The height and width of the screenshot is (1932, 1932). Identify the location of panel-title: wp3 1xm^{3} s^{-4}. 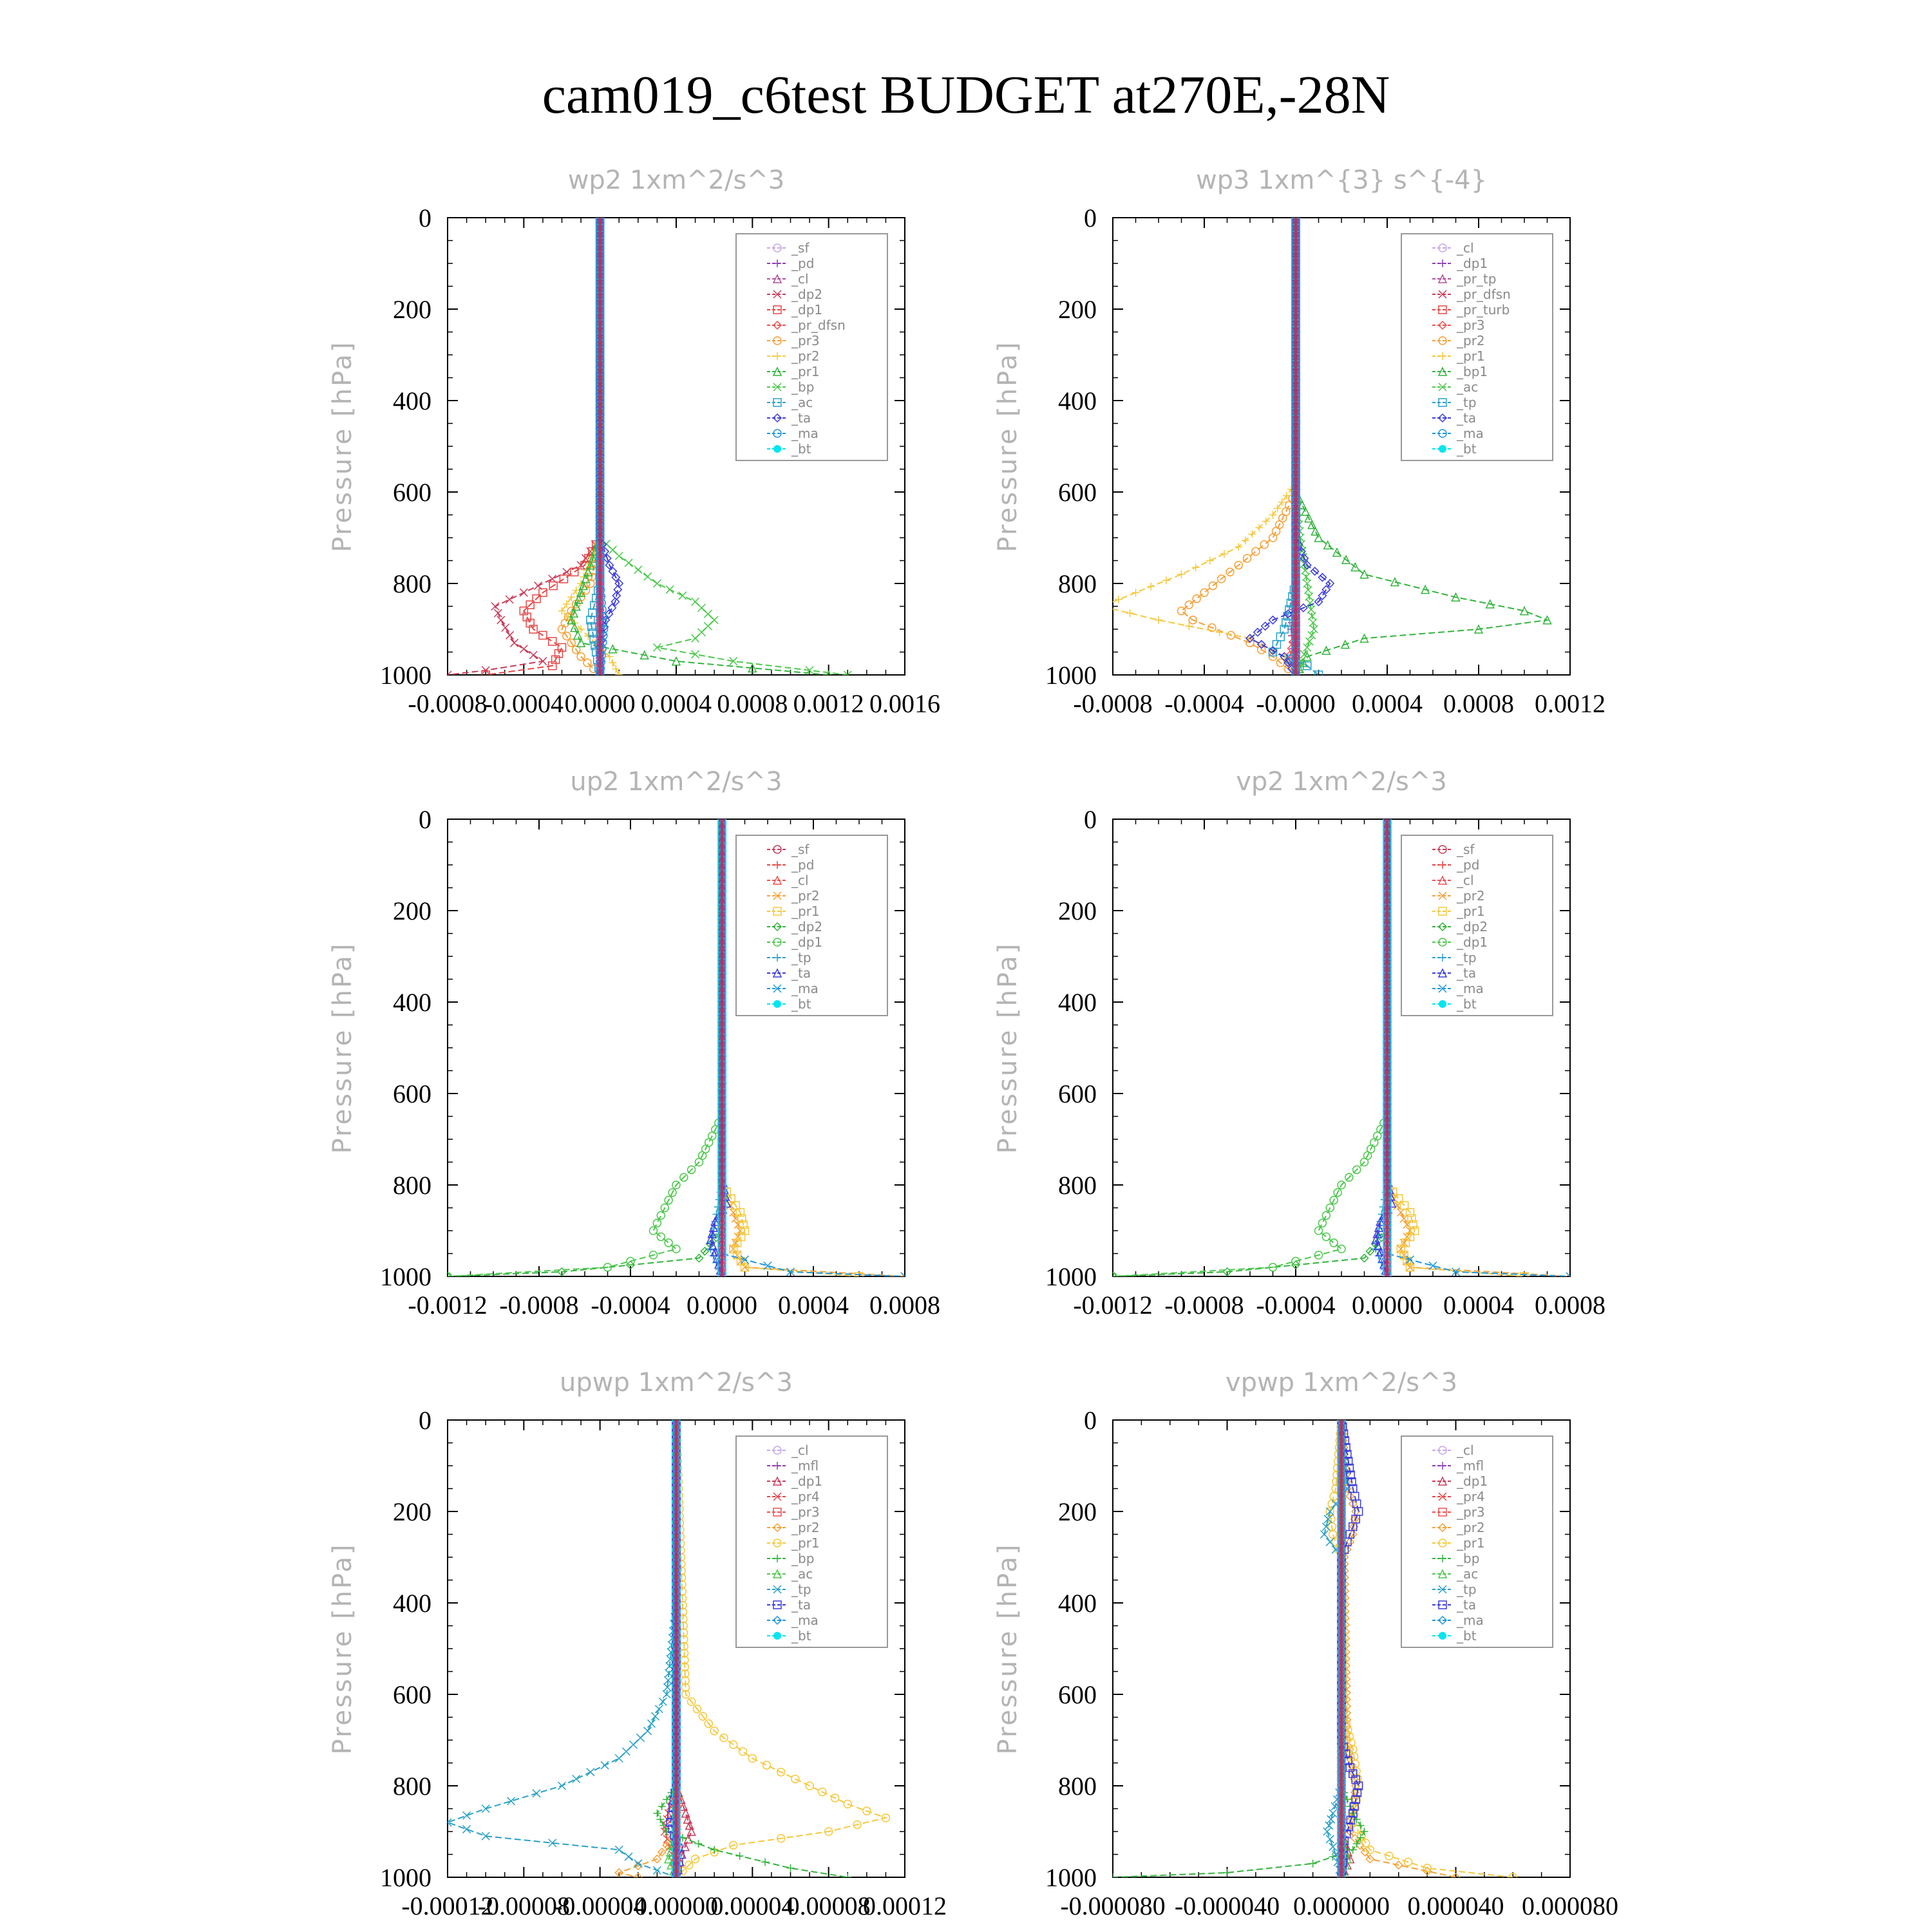
(1341, 181).